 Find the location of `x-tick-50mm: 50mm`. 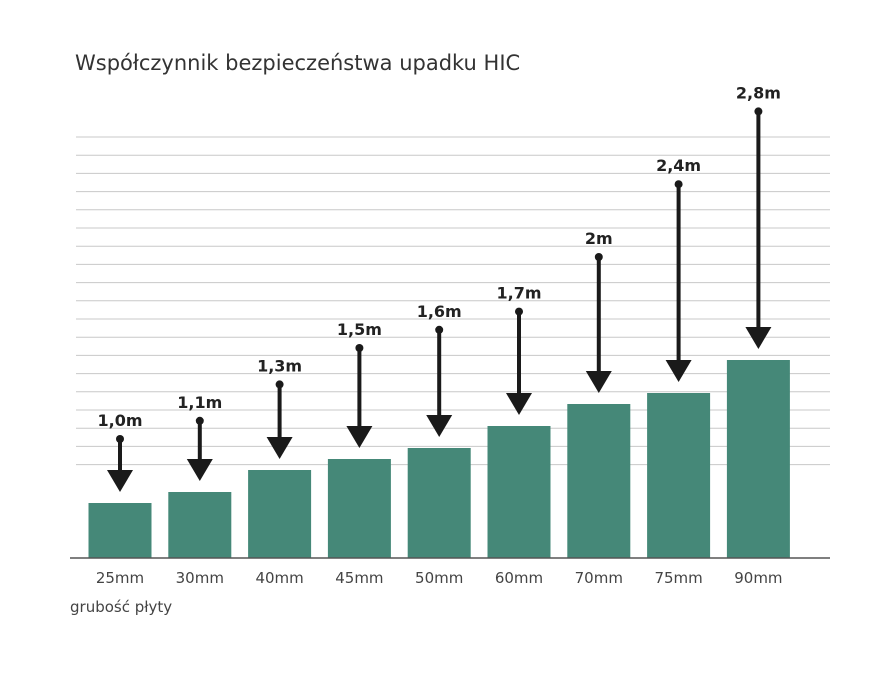

x-tick-50mm: 50mm is located at coordinates (439, 578).